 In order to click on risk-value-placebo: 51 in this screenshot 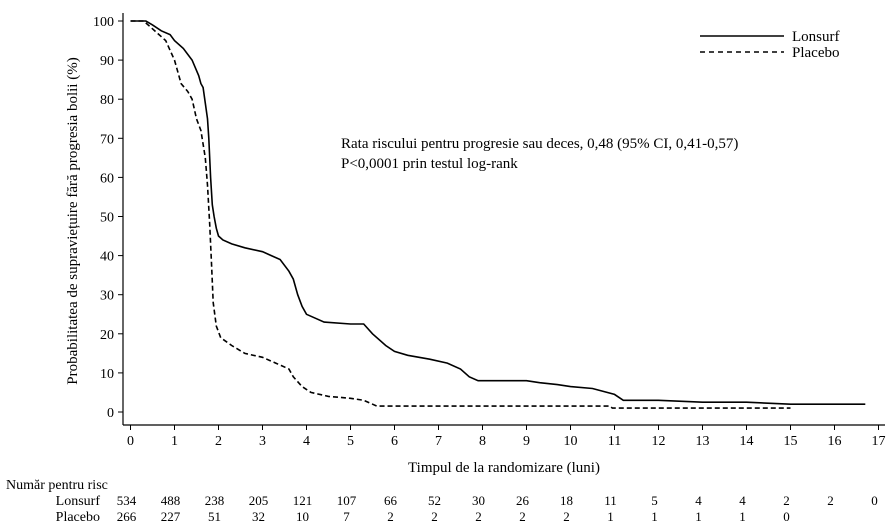, I will do `click(214, 516)`.